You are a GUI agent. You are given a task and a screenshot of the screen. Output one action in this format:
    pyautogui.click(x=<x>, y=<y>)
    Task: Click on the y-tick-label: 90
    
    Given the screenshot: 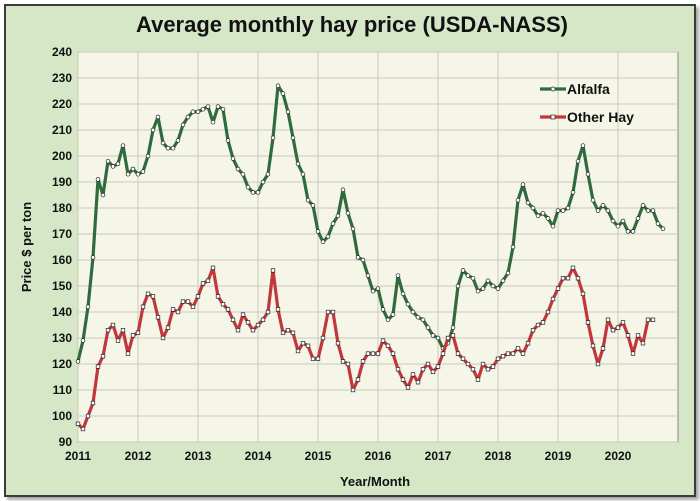 What is the action you would take?
    pyautogui.click(x=66, y=442)
    